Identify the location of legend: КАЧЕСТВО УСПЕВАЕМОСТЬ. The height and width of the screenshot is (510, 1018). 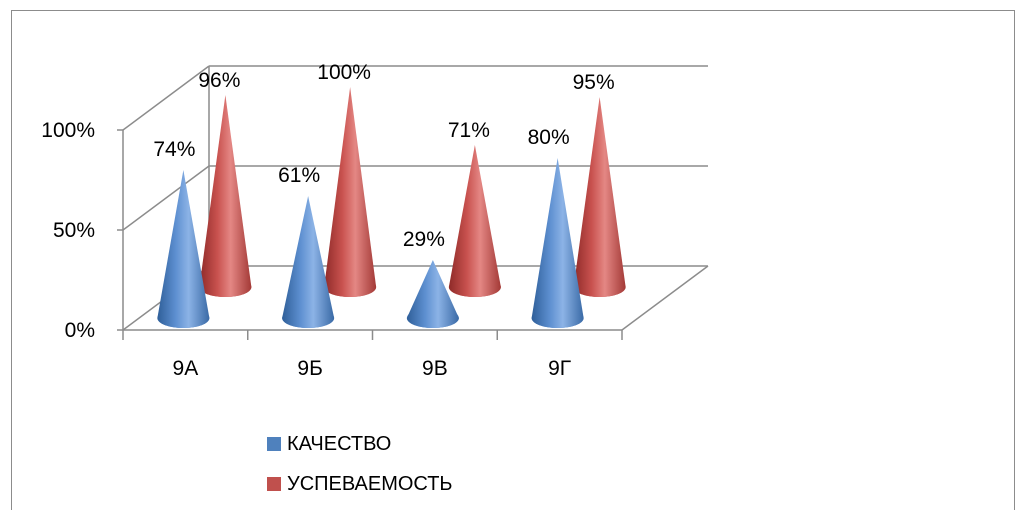
(360, 464).